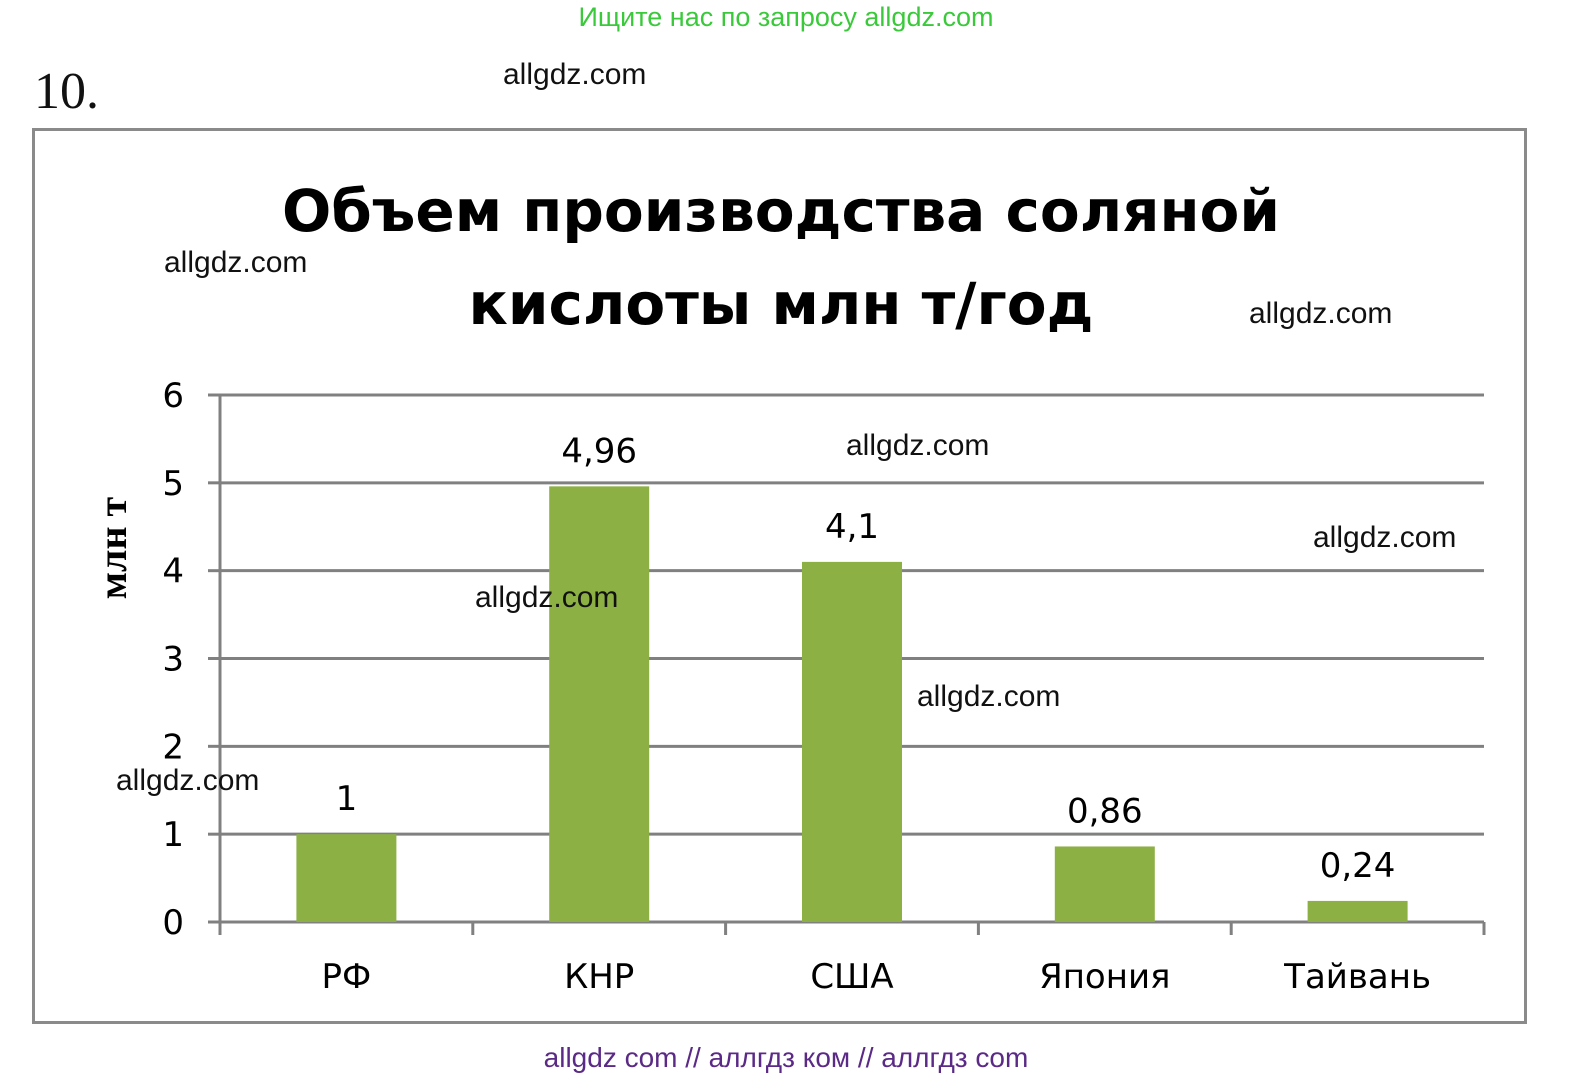  I want to click on data-label: 0,24, so click(1358, 866).